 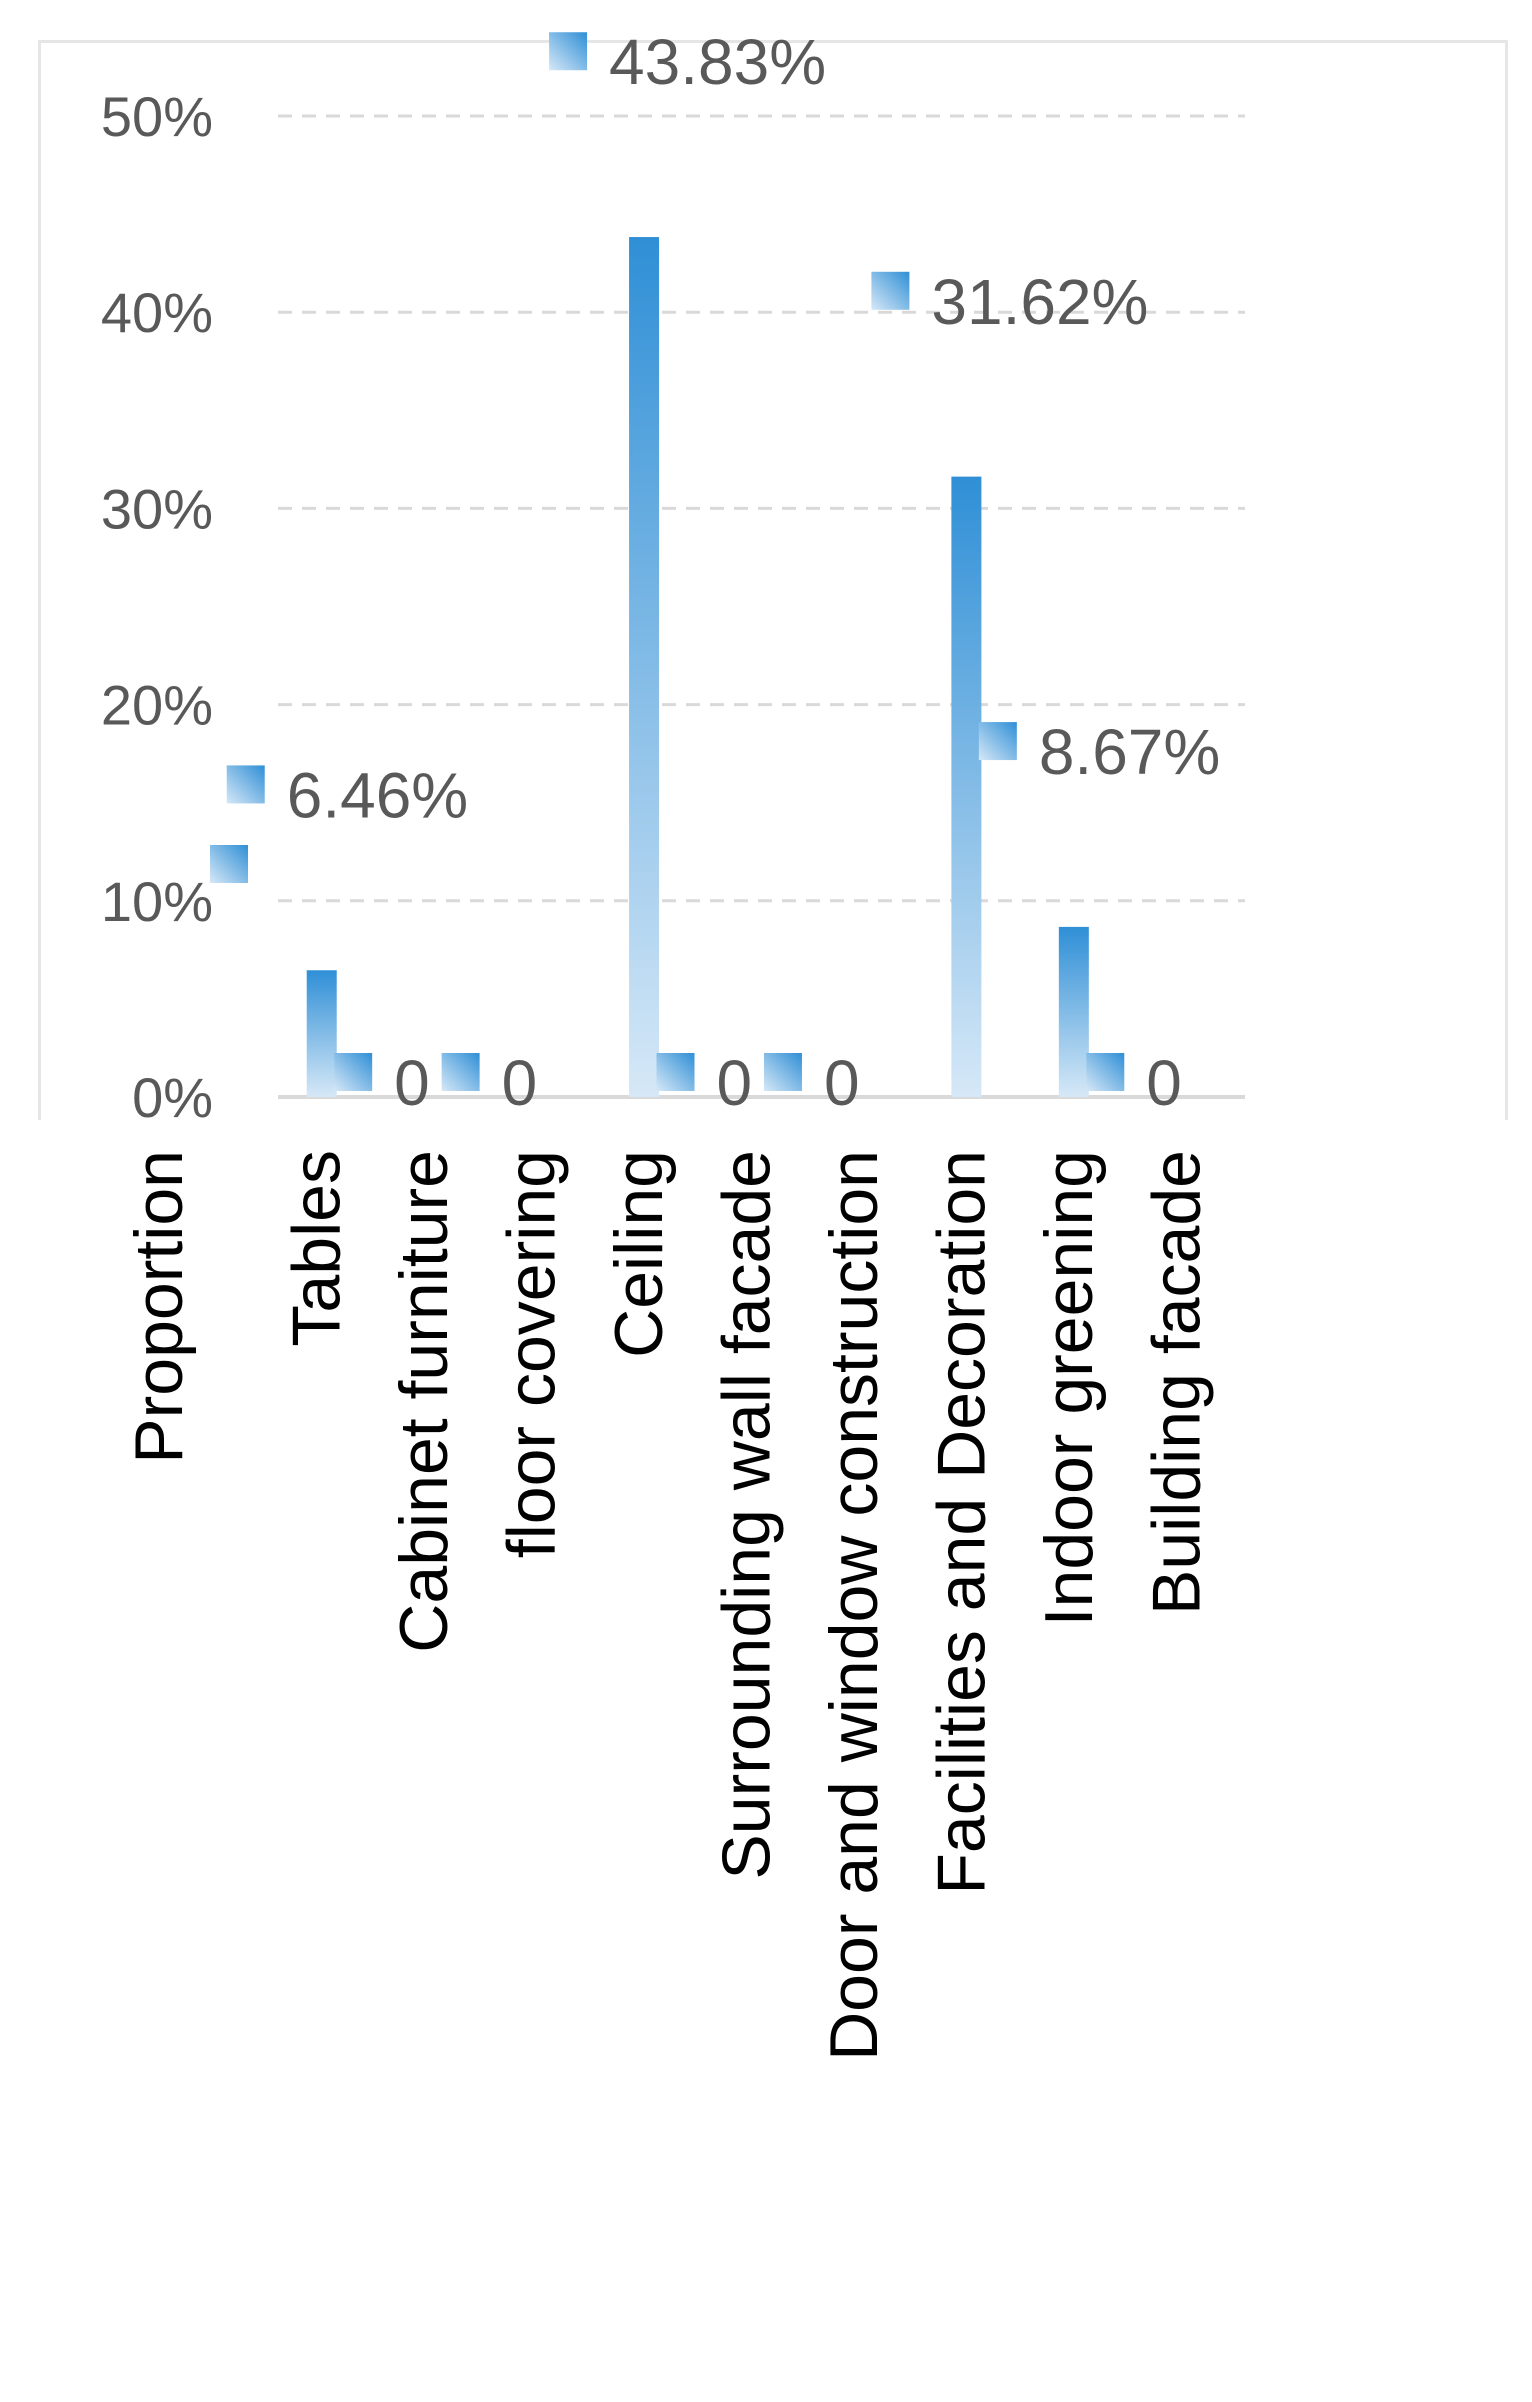 What do you see at coordinates (747, 1515) in the screenshot?
I see `x-category-label: Surrounding wall facade` at bounding box center [747, 1515].